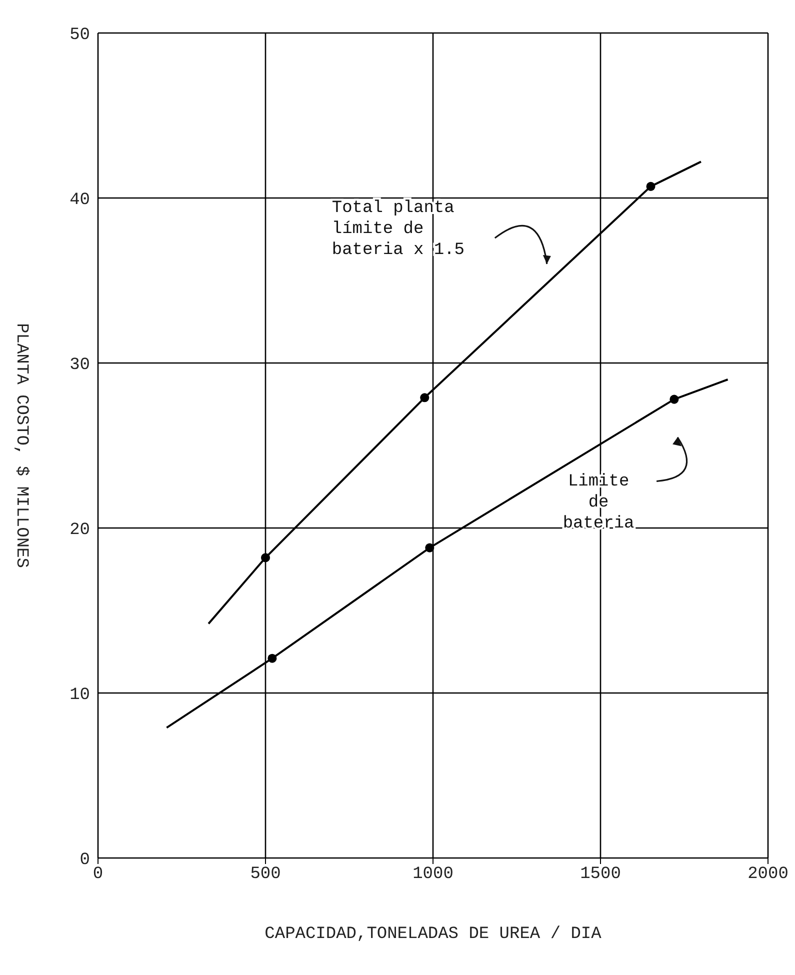 This screenshot has width=795, height=975. I want to click on y-tick-label: 30, so click(80, 366).